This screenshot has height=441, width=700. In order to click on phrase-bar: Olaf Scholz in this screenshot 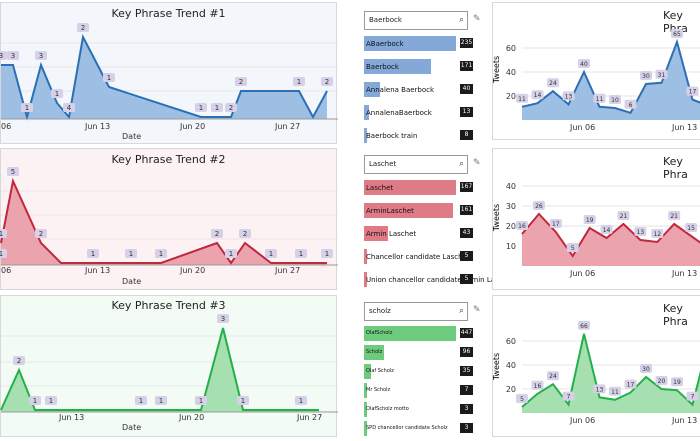, I will do `click(379, 371)`.